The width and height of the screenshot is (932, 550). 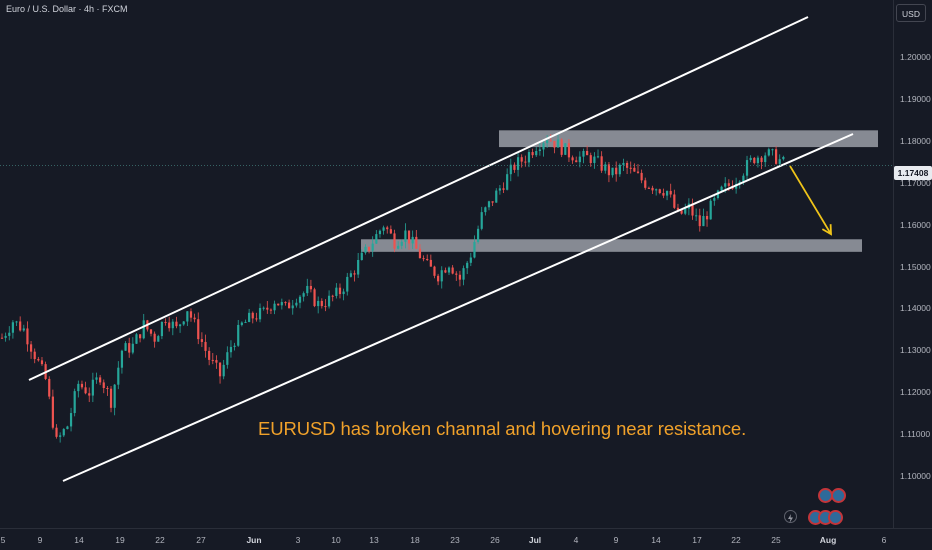 I want to click on time-tick-label: 4, so click(x=576, y=540).